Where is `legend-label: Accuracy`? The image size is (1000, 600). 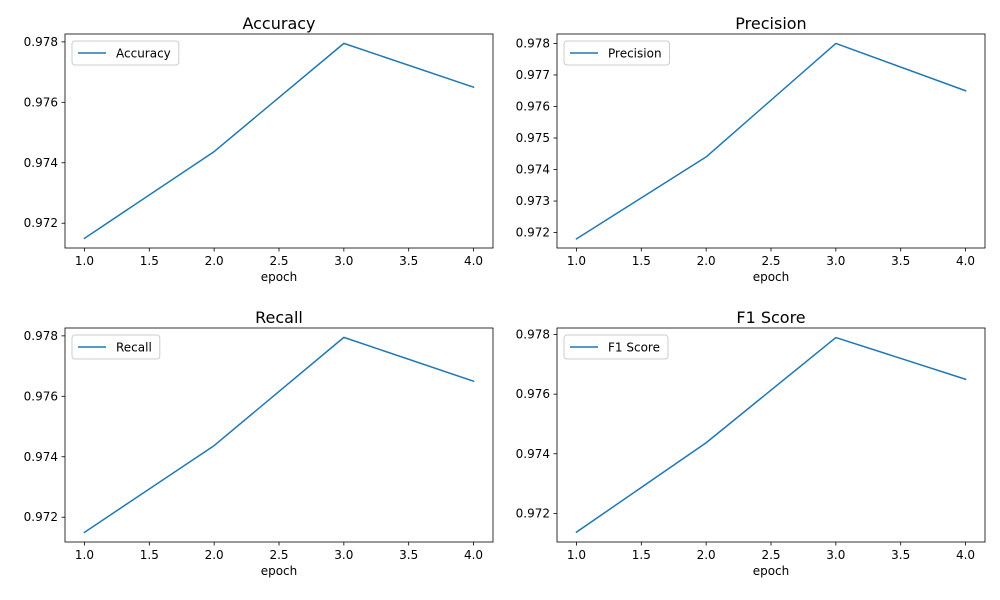 legend-label: Accuracy is located at coordinates (143, 54).